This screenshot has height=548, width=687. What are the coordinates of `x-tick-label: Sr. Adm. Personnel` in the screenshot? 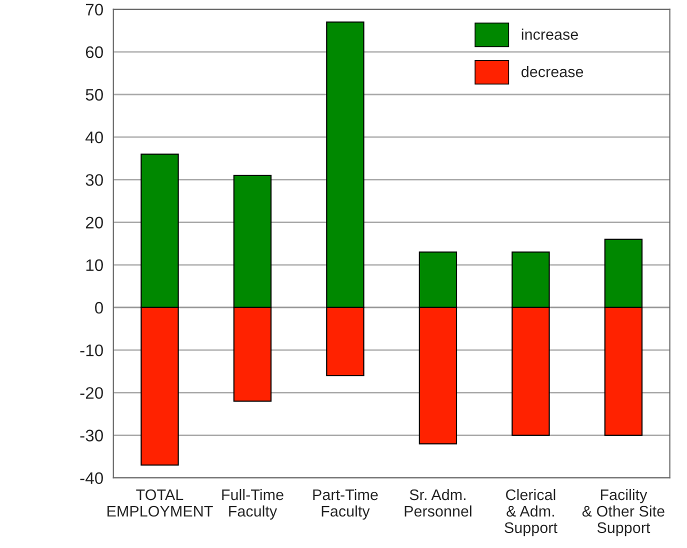 It's located at (438, 502).